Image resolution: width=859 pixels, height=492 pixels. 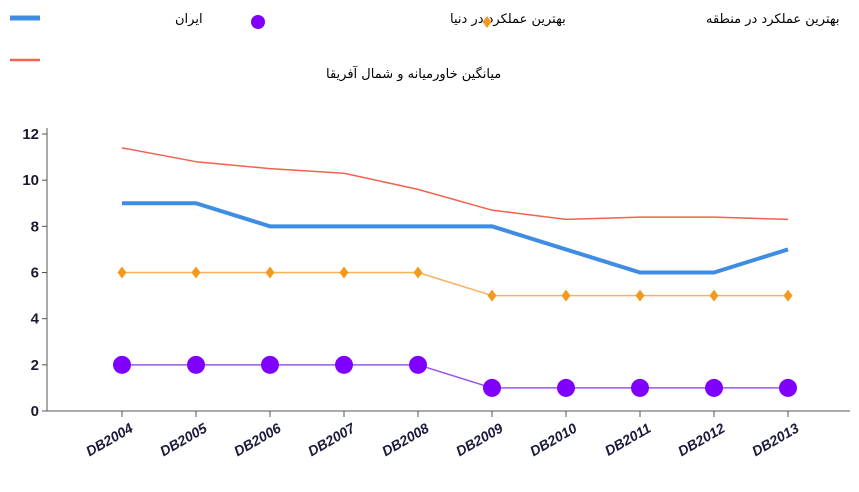 What do you see at coordinates (35, 273) in the screenshot?
I see `y-tick-label: 6` at bounding box center [35, 273].